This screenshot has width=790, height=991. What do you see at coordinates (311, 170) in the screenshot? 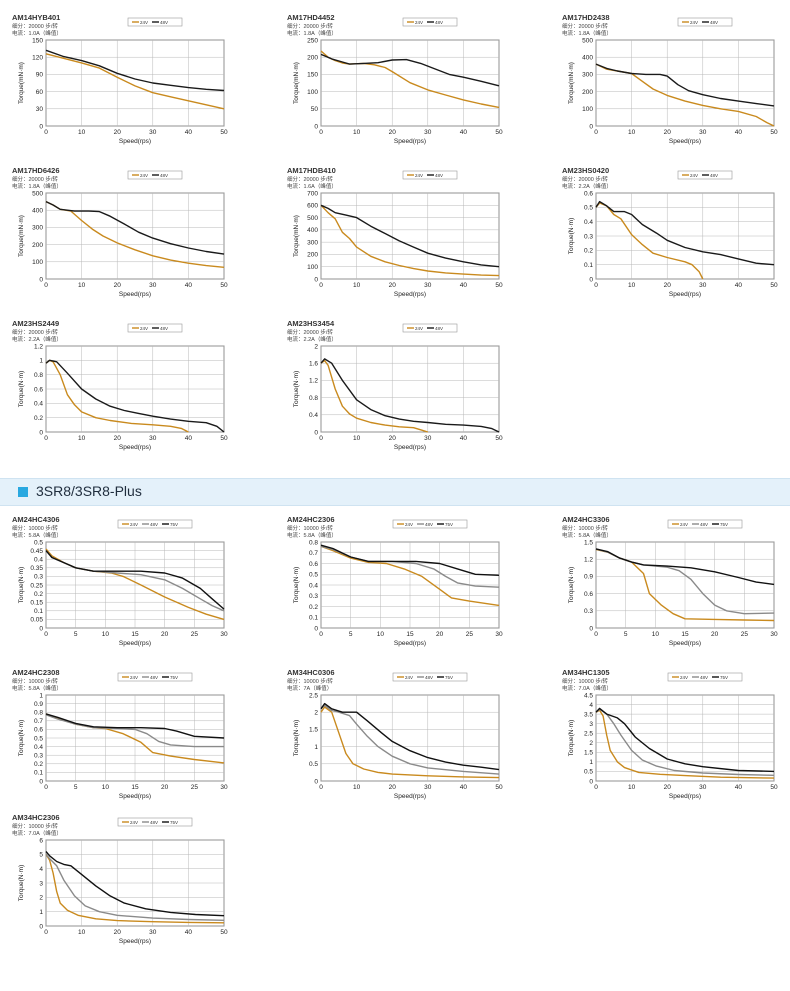
I see `chart-title: AM17HDB410` at bounding box center [311, 170].